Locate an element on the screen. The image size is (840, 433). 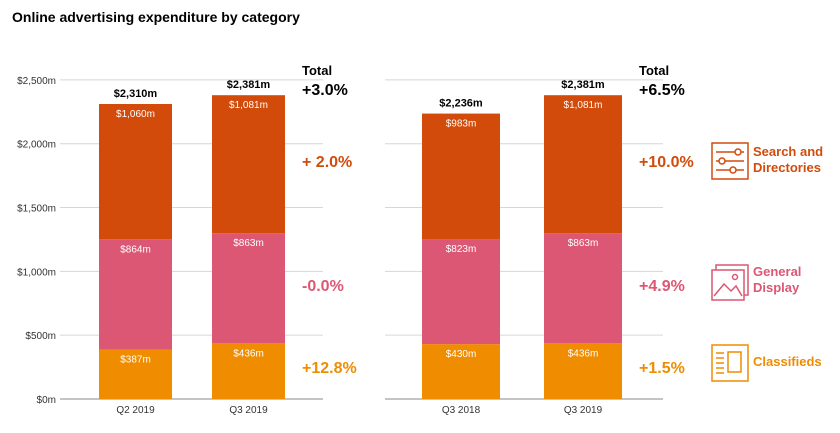
bar-total-label: $2,310m is located at coordinates (136, 94).